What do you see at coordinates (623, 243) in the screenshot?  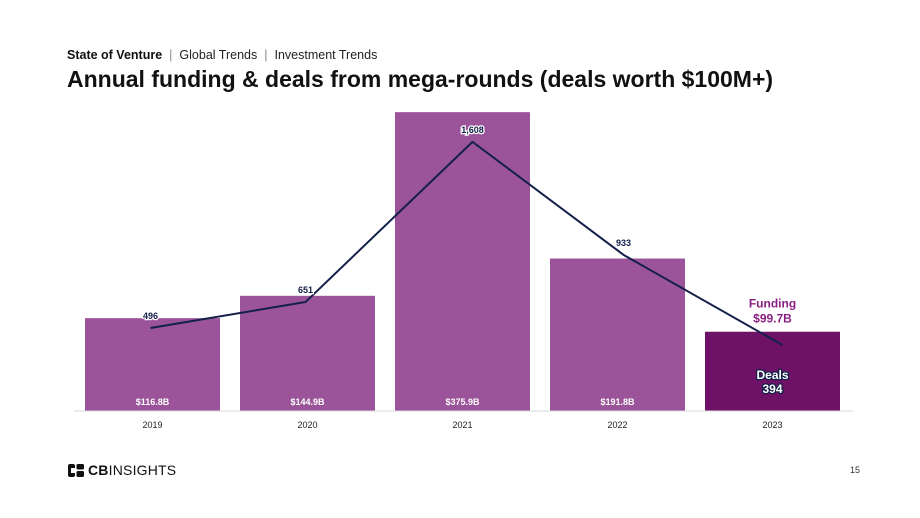 I see `deals-point-label: 933` at bounding box center [623, 243].